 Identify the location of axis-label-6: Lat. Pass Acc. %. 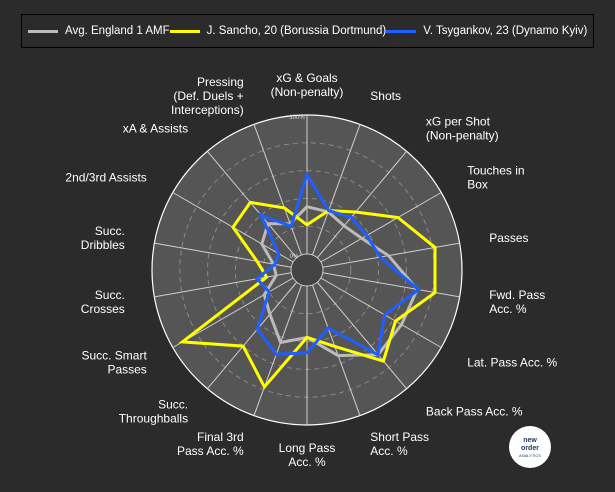
(512, 363).